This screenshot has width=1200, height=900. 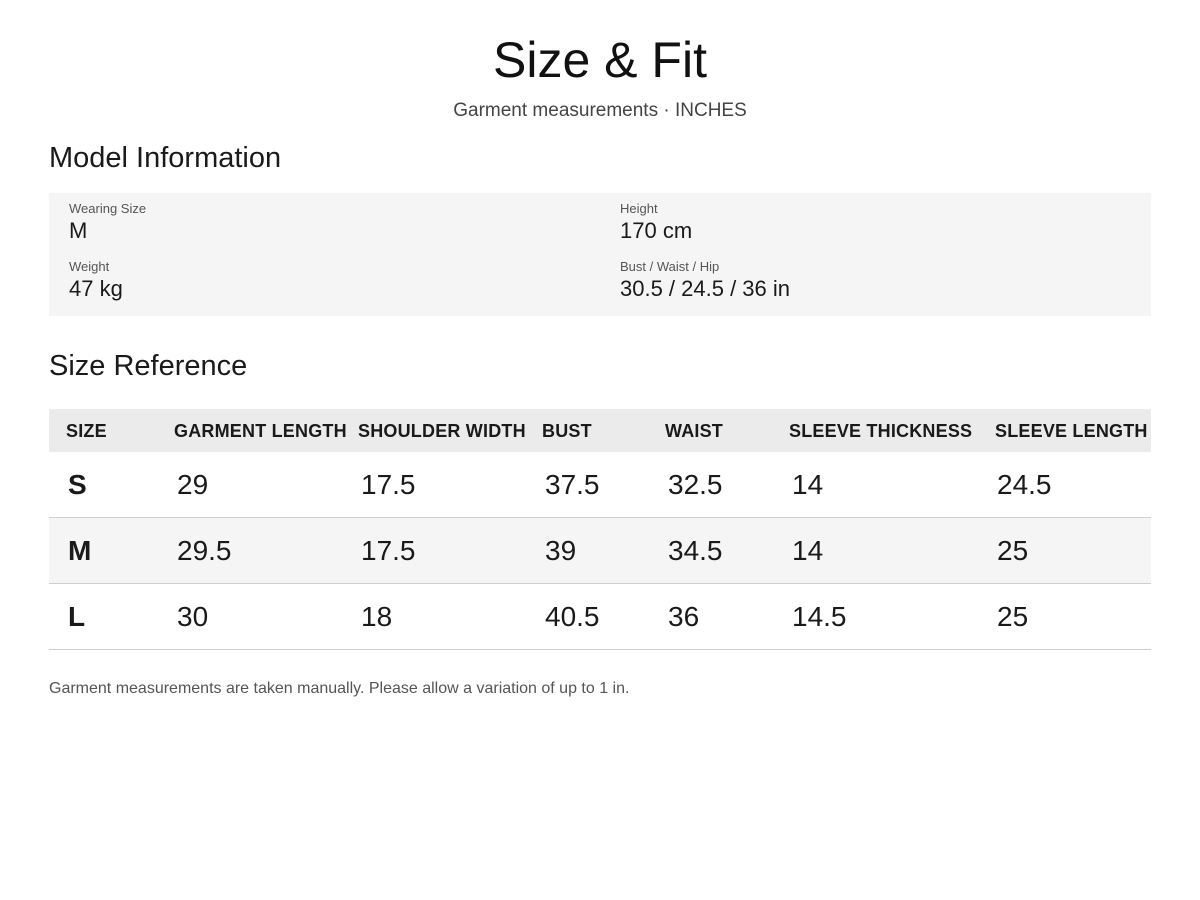 What do you see at coordinates (600, 551) in the screenshot?
I see `table-row: M 29.5 17.5 39 34.5 14 25` at bounding box center [600, 551].